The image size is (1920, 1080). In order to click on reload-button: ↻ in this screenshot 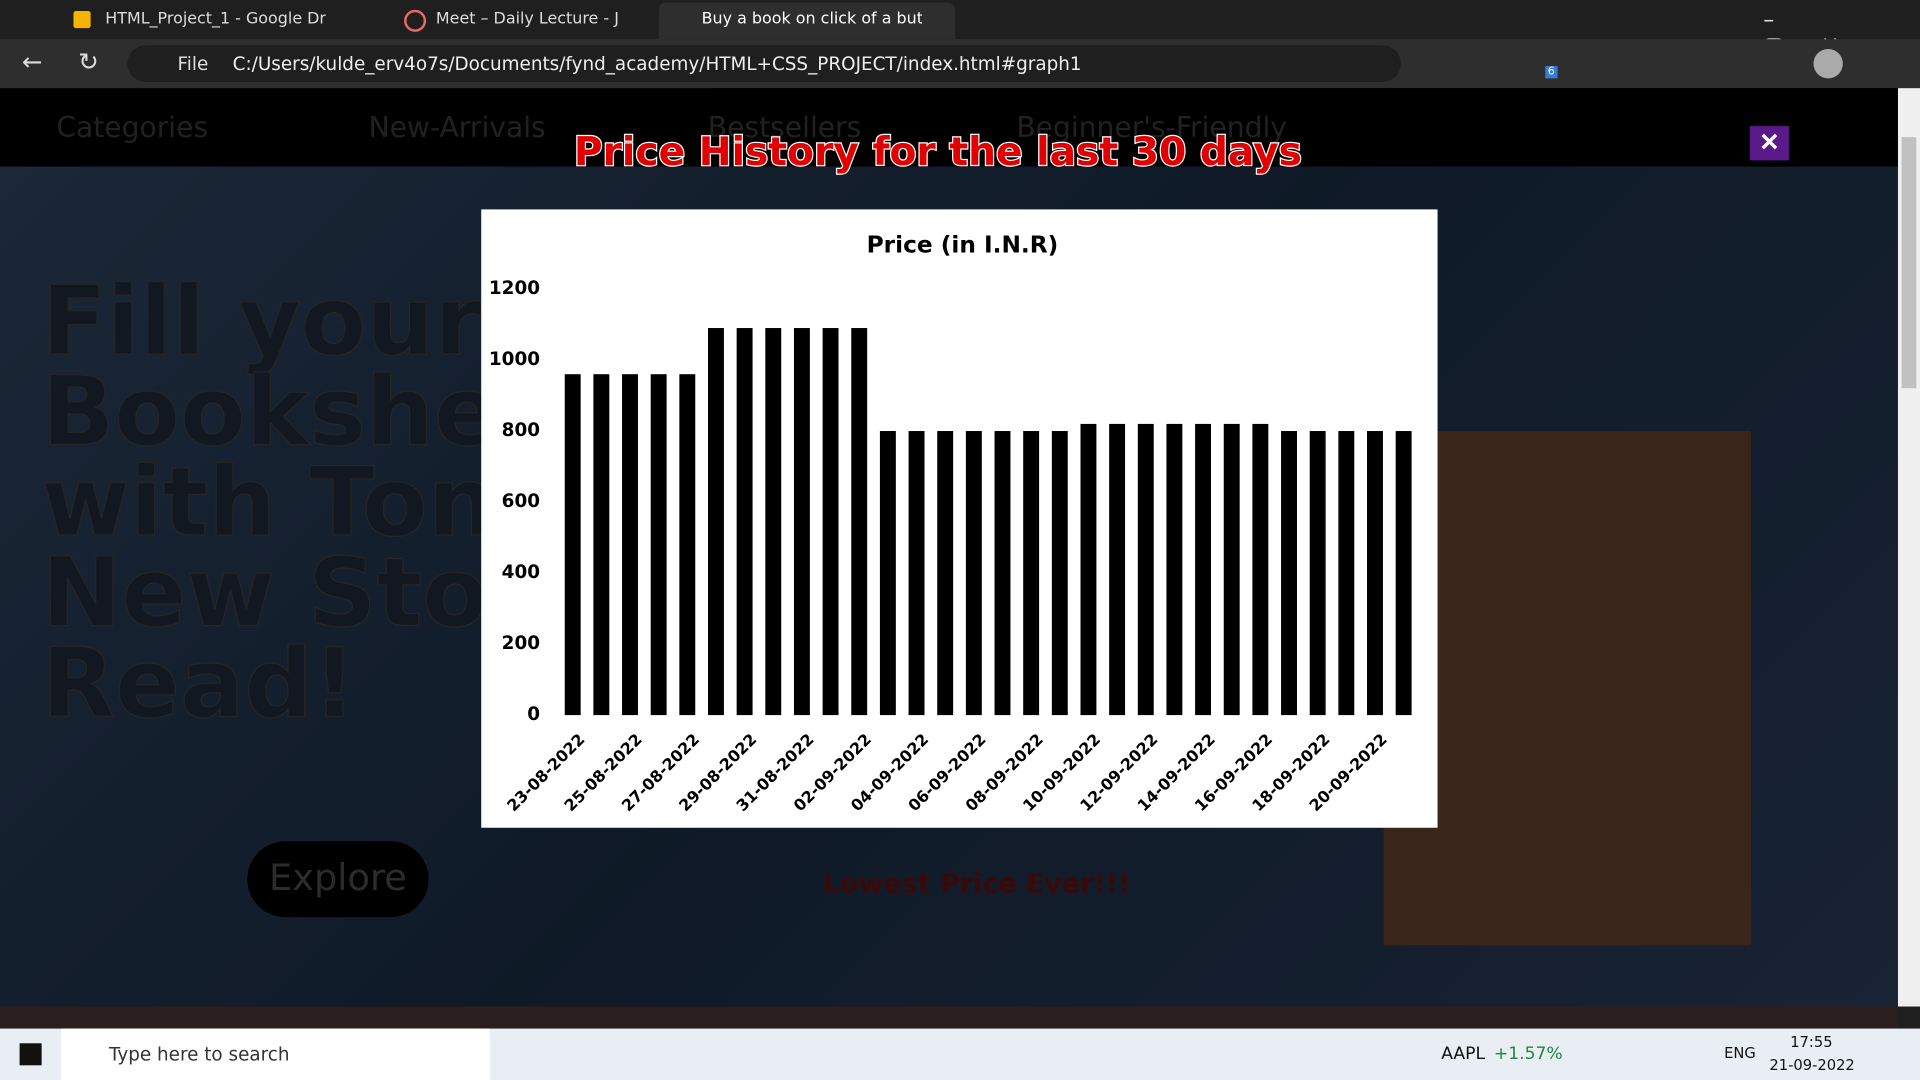, I will do `click(88, 61)`.